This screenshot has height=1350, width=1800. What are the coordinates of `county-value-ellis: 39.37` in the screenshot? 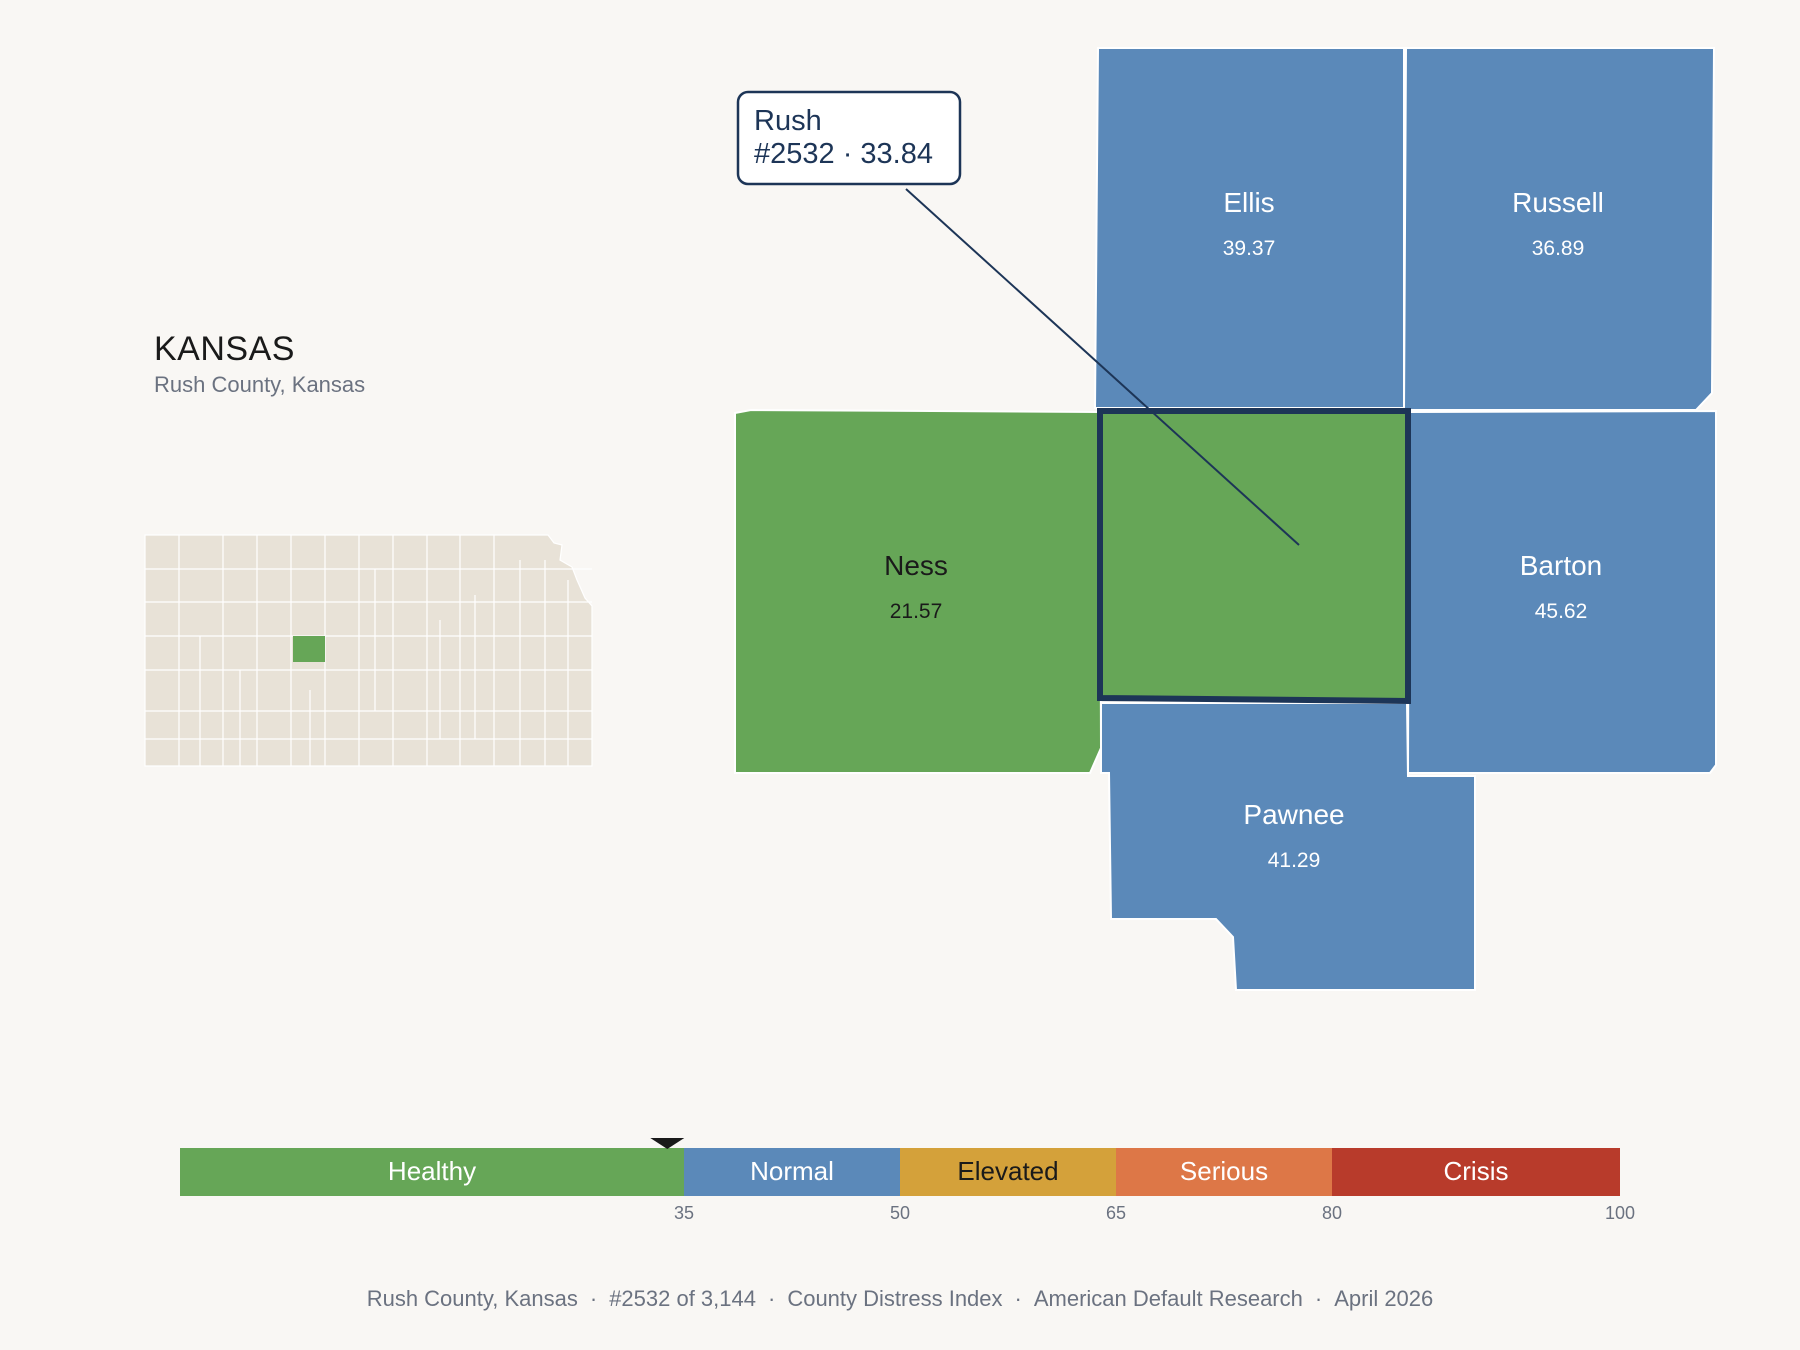 It's located at (1249, 248).